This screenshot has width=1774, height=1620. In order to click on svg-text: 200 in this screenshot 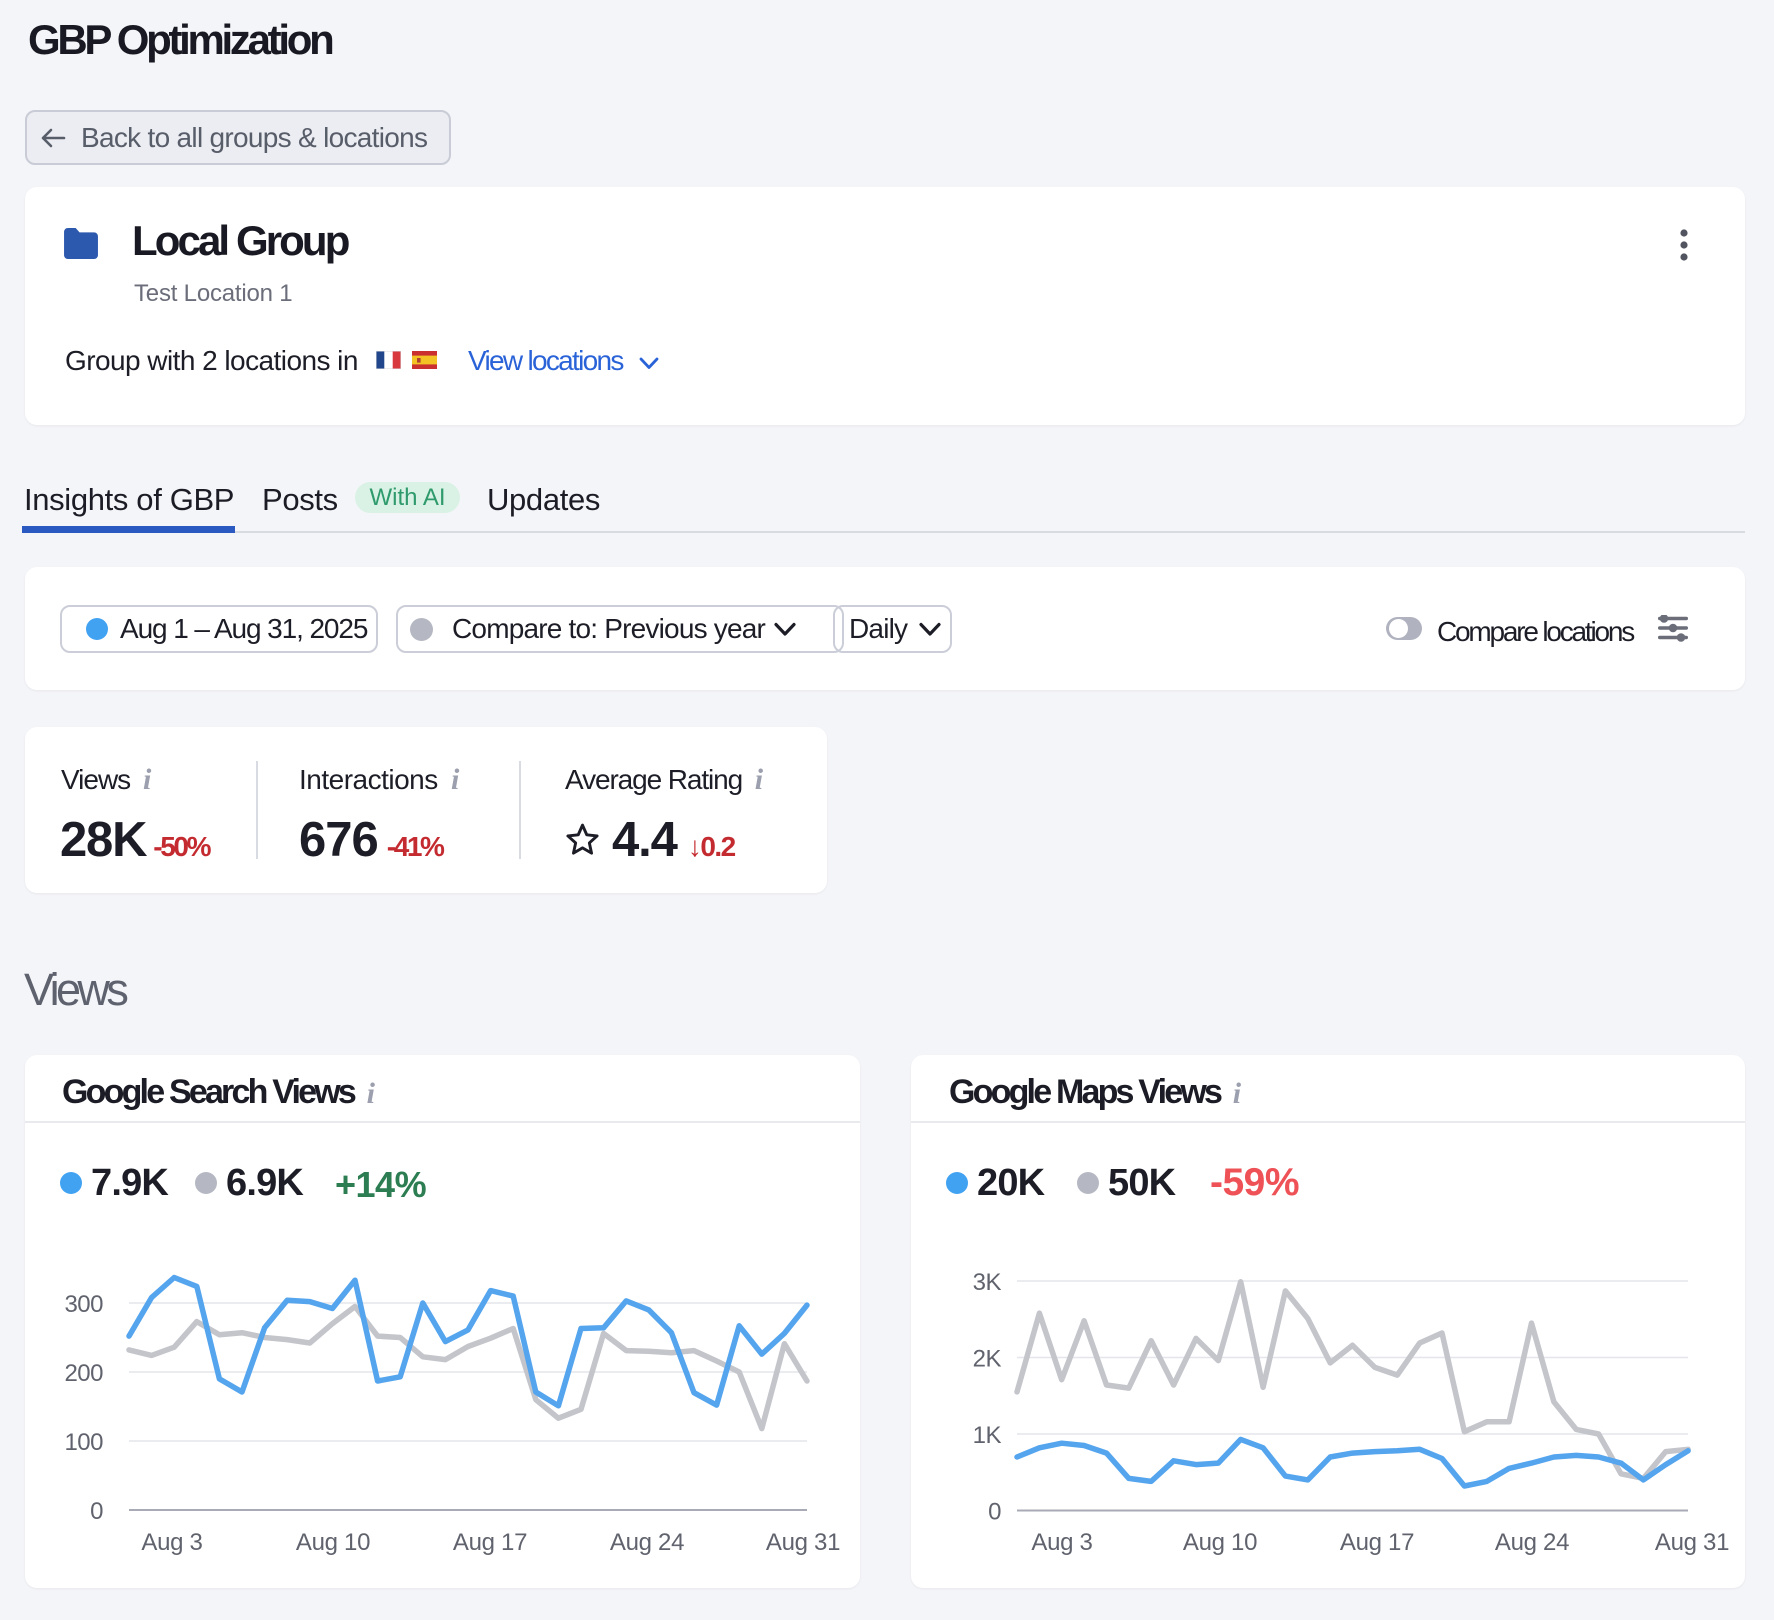, I will do `click(83, 1373)`.